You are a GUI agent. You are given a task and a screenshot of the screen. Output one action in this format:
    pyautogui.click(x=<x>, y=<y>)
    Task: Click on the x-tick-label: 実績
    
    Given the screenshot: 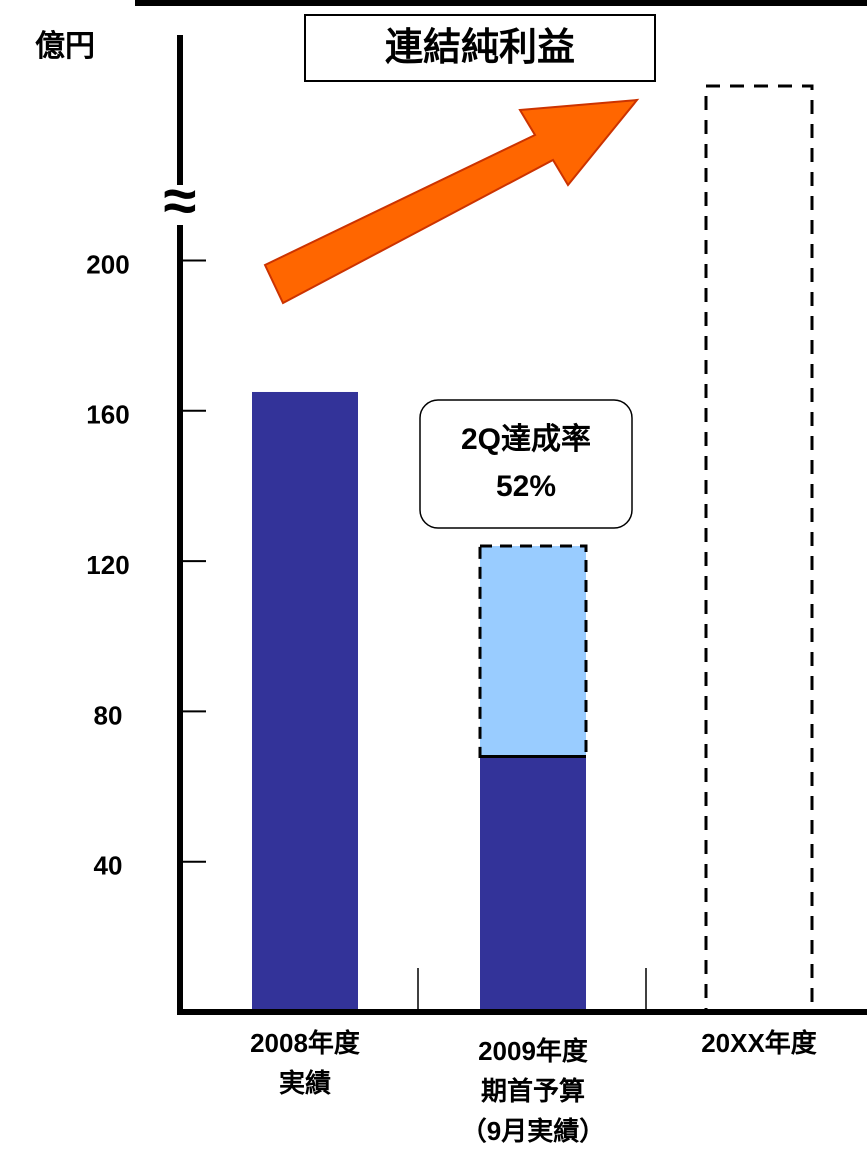 What is the action you would take?
    pyautogui.click(x=305, y=1083)
    